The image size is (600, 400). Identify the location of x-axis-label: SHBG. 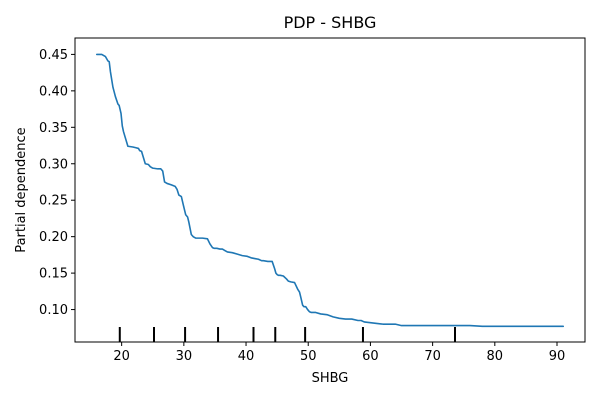
(330, 378).